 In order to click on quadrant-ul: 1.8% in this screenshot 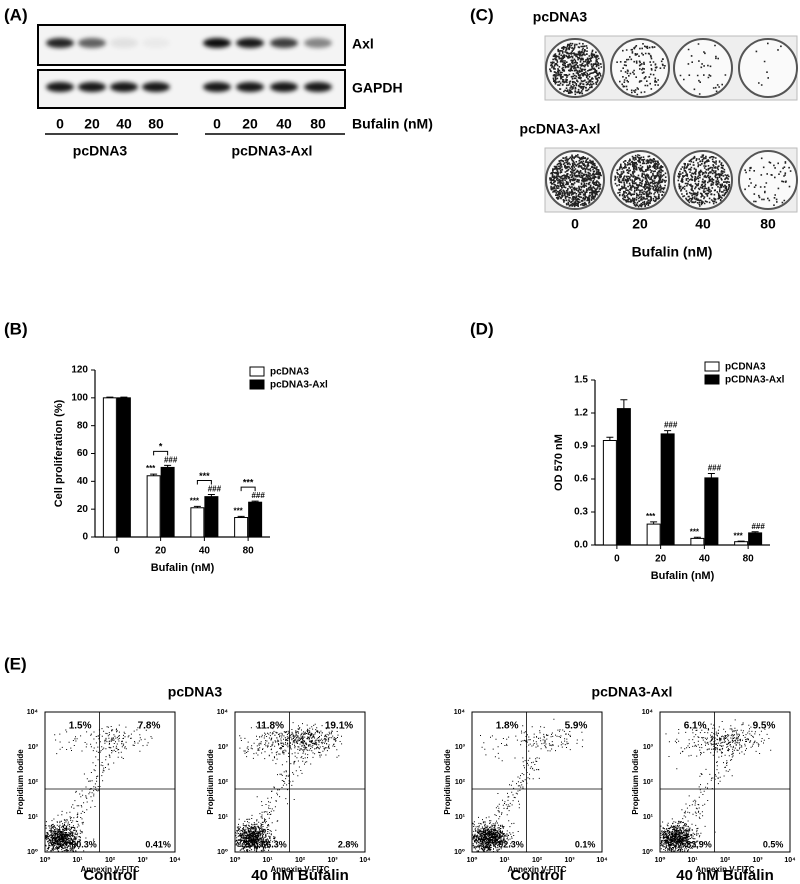, I will do `click(507, 726)`.